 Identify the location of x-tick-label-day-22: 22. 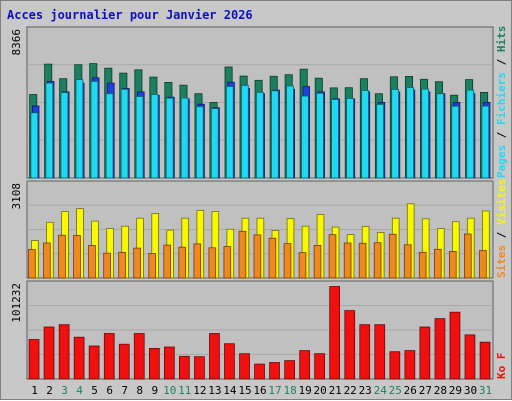
(350, 390).